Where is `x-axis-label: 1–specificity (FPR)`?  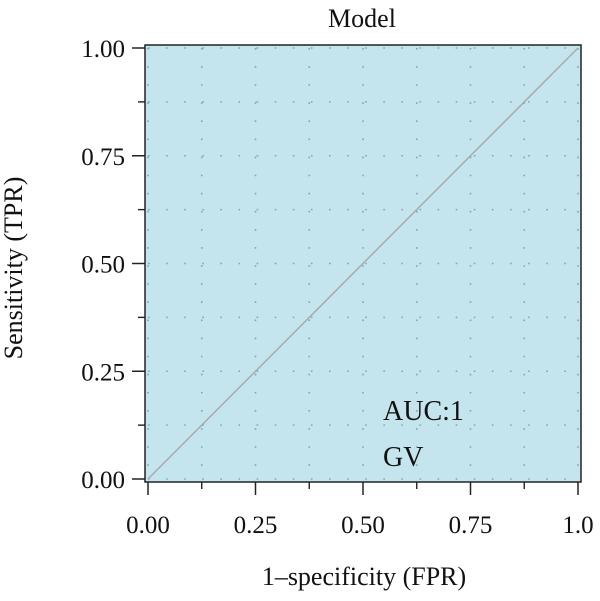
x-axis-label: 1–specificity (FPR) is located at coordinates (364, 576).